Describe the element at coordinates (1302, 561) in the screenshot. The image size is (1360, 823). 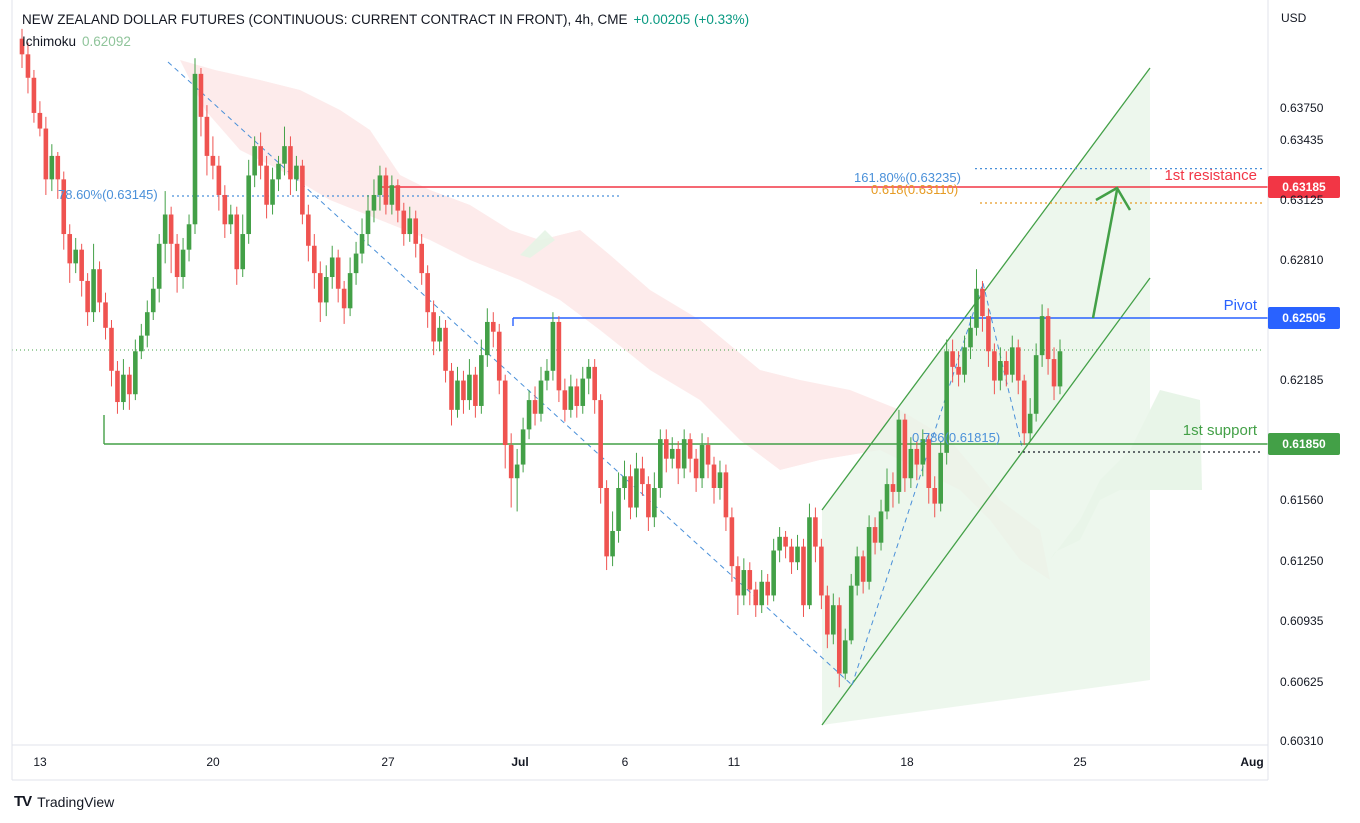
I see `y-tick-label: 0.61250` at that location.